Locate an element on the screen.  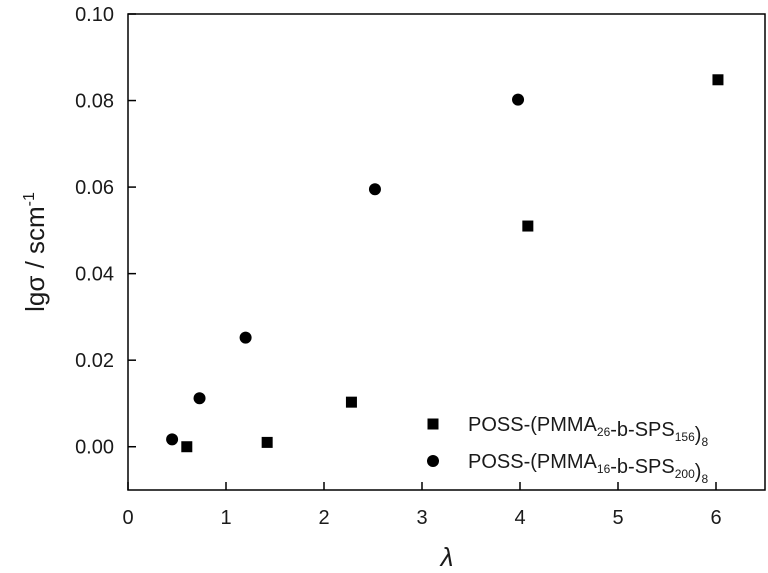
y-tick-label: 0.02 is located at coordinates (94, 361).